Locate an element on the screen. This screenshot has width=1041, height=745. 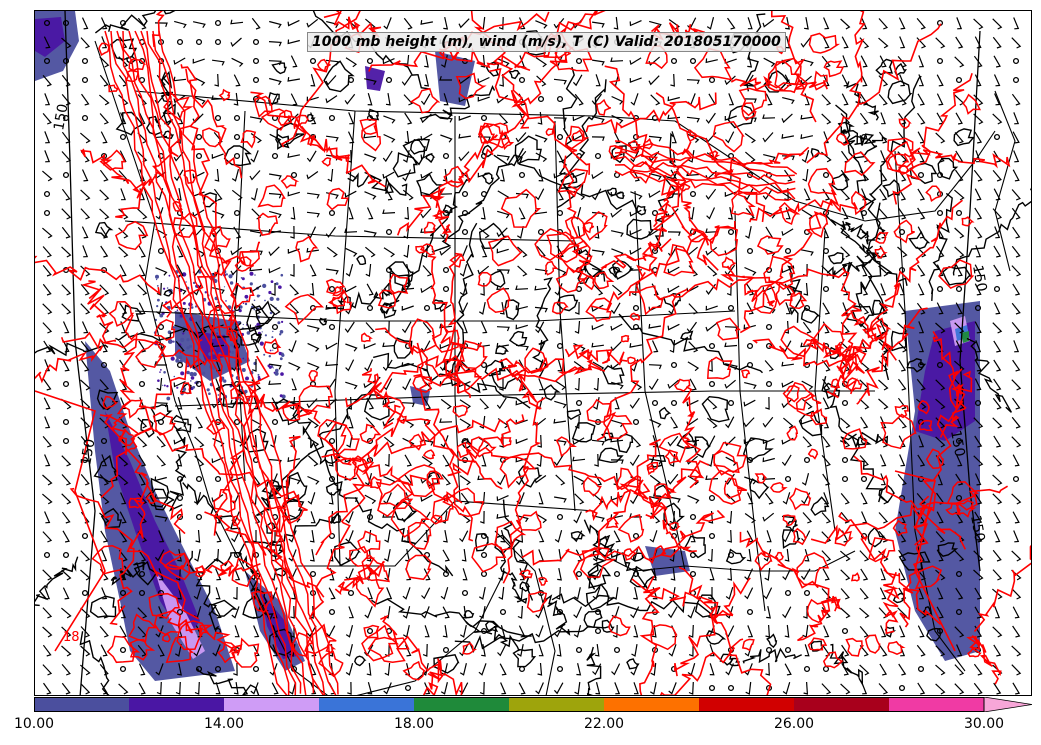
state-border is located at coordinates (825, 381).